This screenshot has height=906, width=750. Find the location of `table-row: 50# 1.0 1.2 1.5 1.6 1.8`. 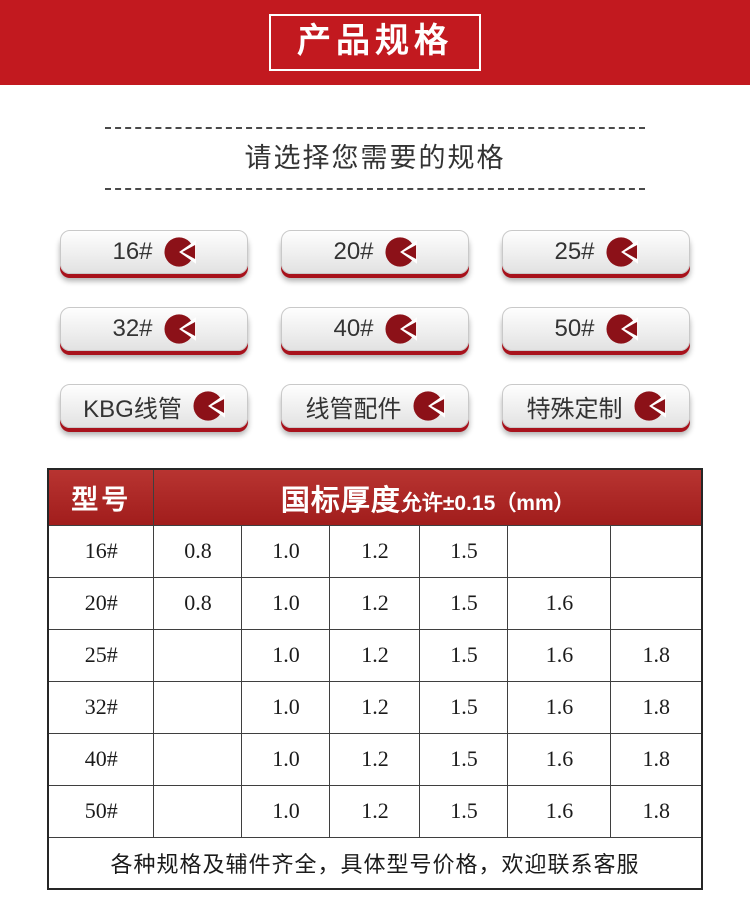

table-row: 50# 1.0 1.2 1.5 1.6 1.8 is located at coordinates (375, 811).